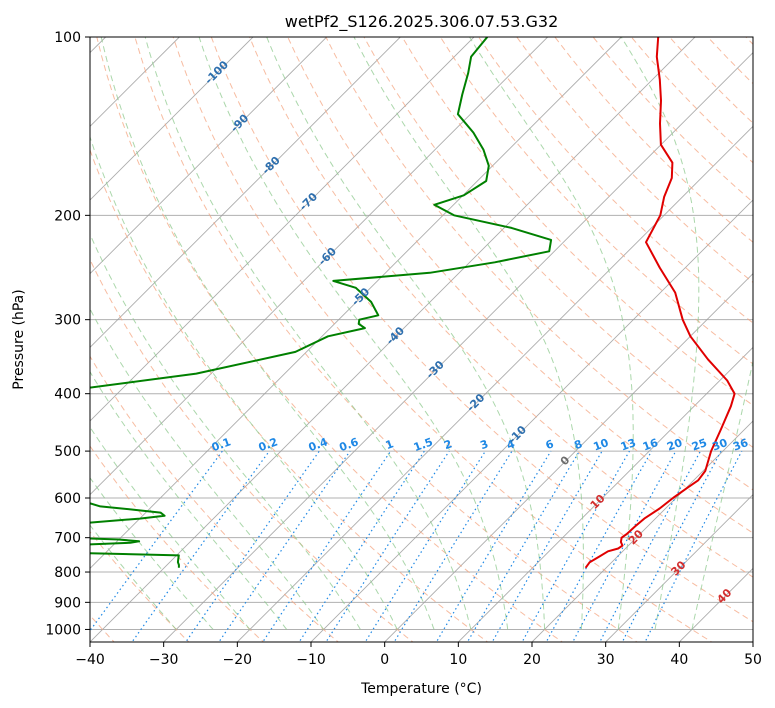 This screenshot has height=708, width=775. I want to click on mixing-ratio-label: 36, so click(740, 445).